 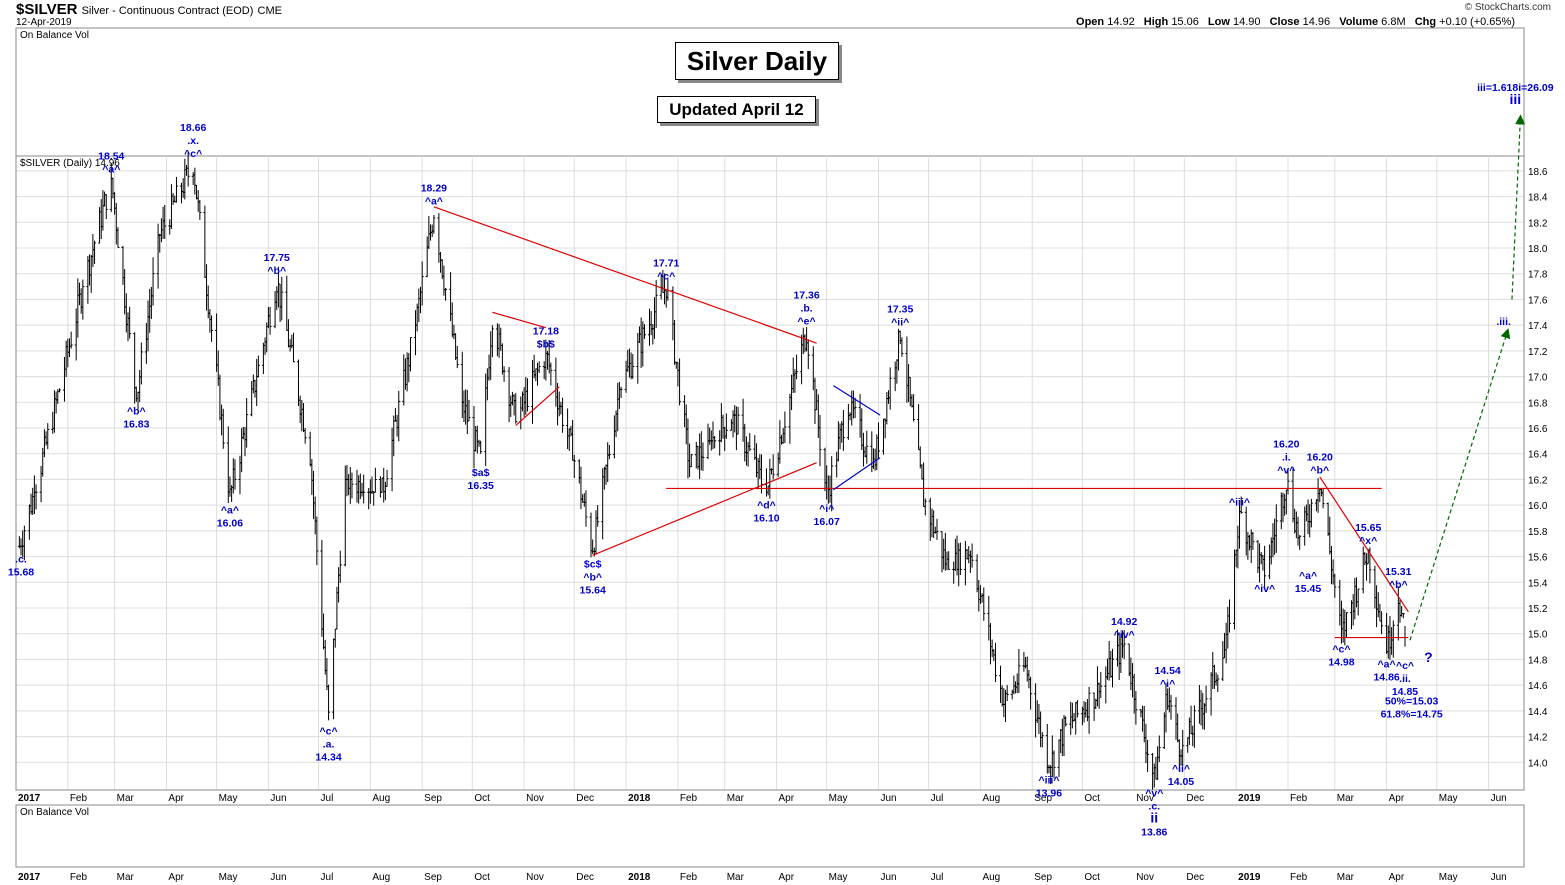 What do you see at coordinates (639, 798) in the screenshot?
I see `x-tick-label: 2018` at bounding box center [639, 798].